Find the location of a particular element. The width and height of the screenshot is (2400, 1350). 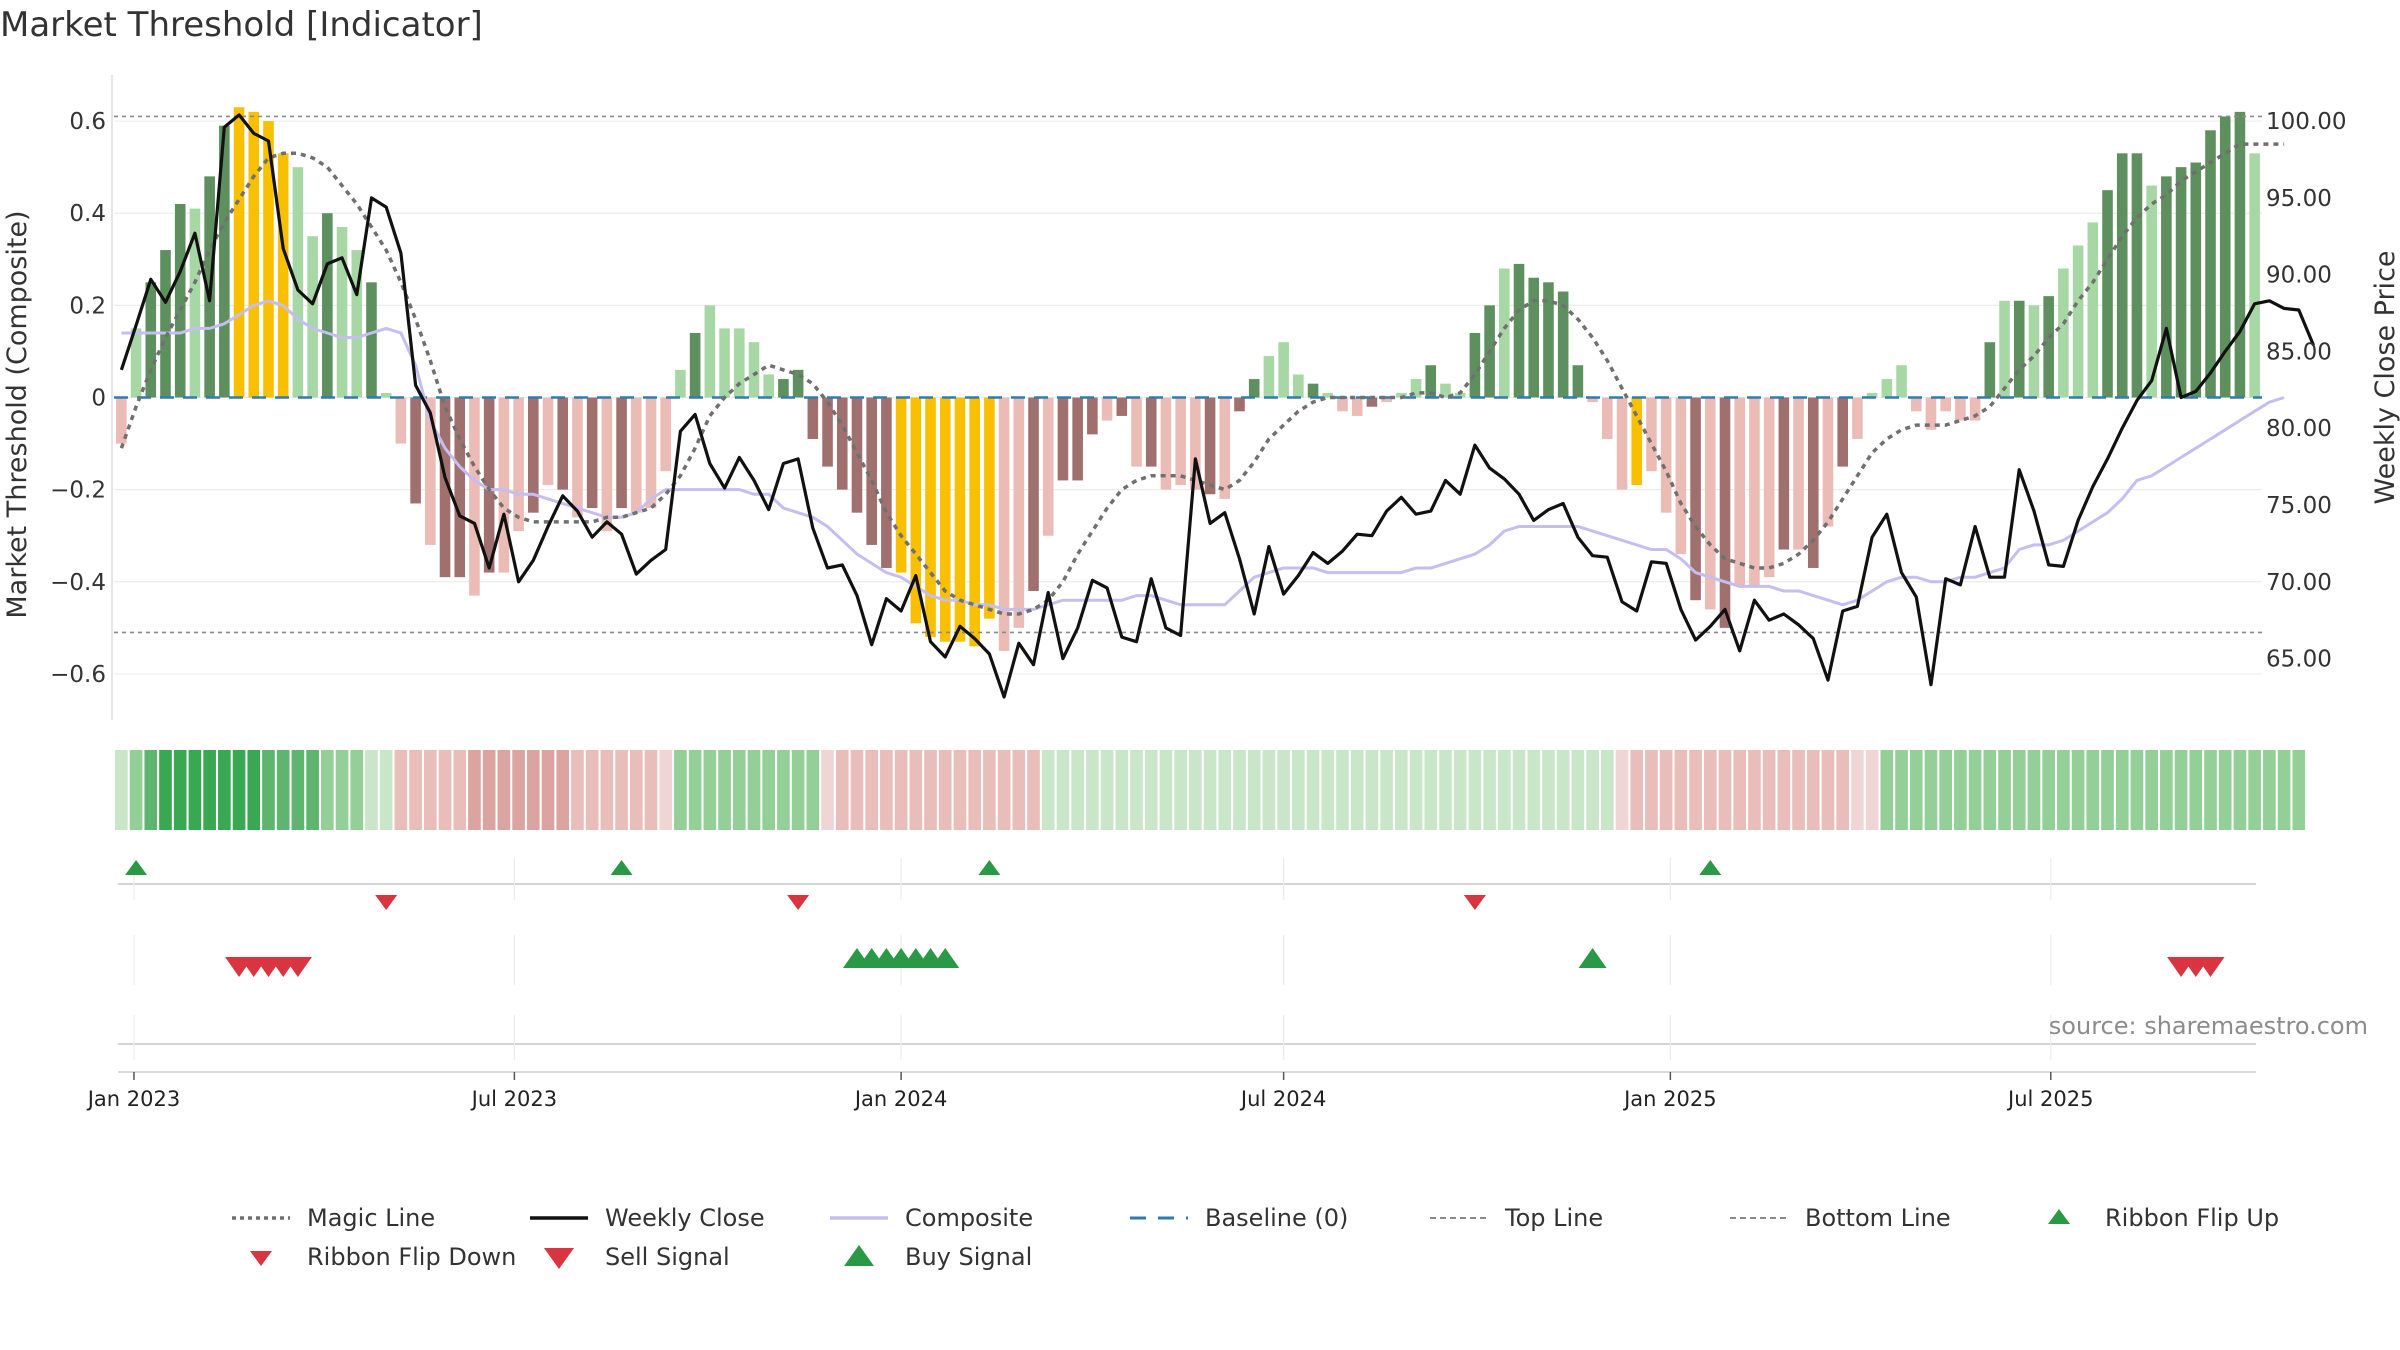

y-tick-label: −0.6 is located at coordinates (78, 675).